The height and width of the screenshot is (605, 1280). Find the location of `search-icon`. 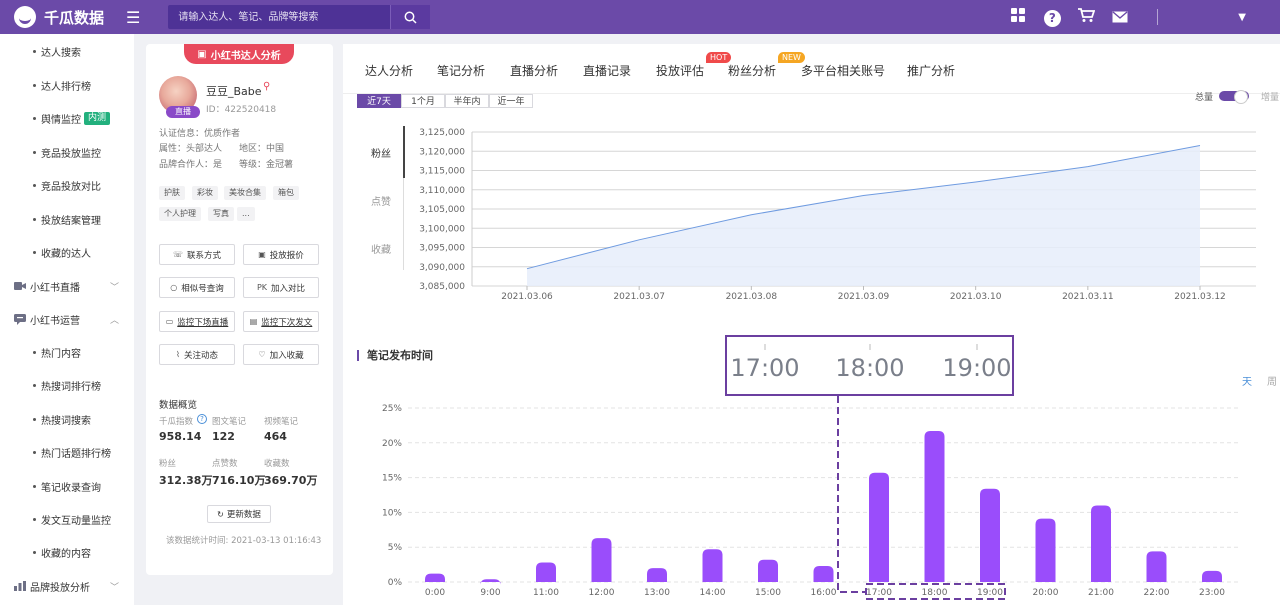

search-icon is located at coordinates (410, 17).